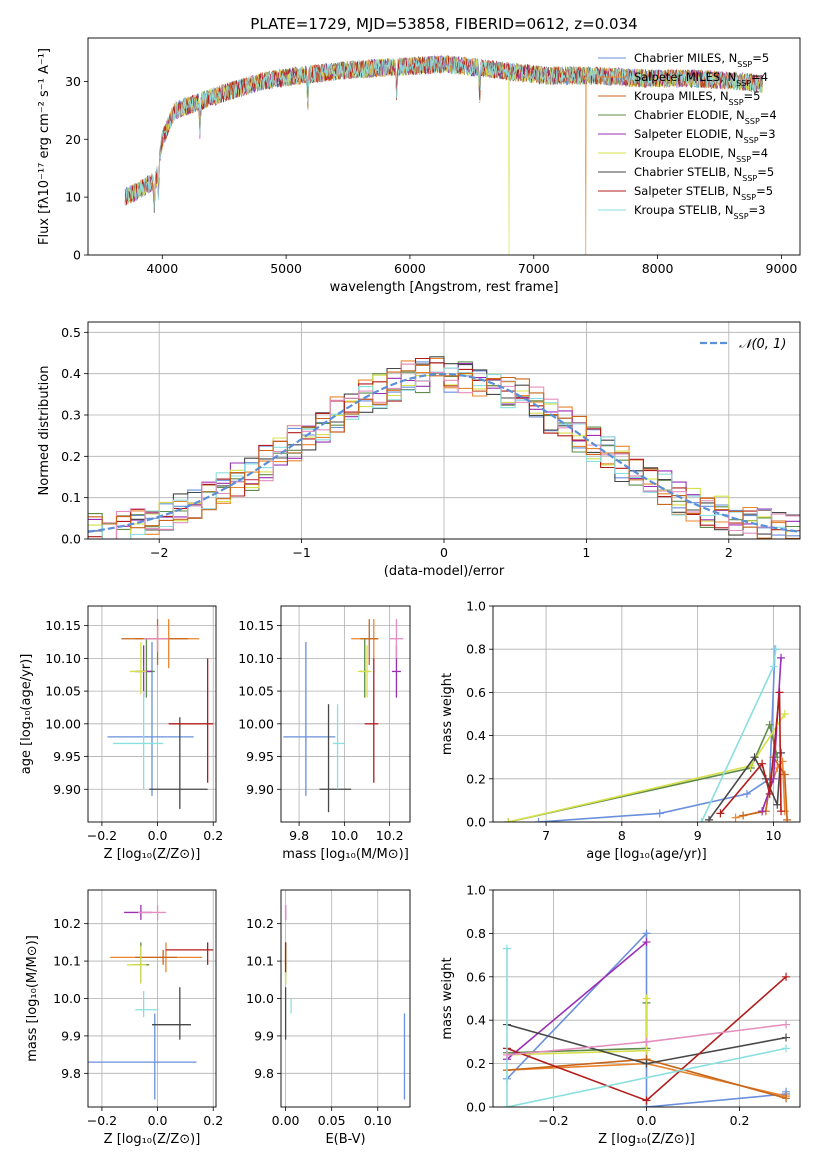 This screenshot has height=1170, width=819. Describe the element at coordinates (345, 1139) in the screenshot. I see `x-axis-label: E(B-V)` at that location.